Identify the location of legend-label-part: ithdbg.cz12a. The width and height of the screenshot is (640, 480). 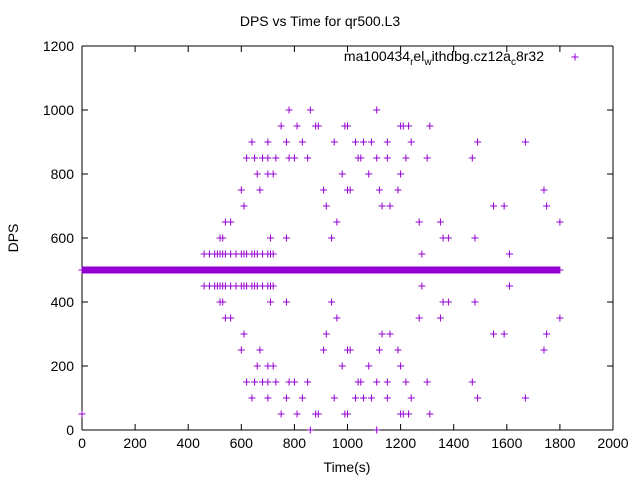
(472, 56).